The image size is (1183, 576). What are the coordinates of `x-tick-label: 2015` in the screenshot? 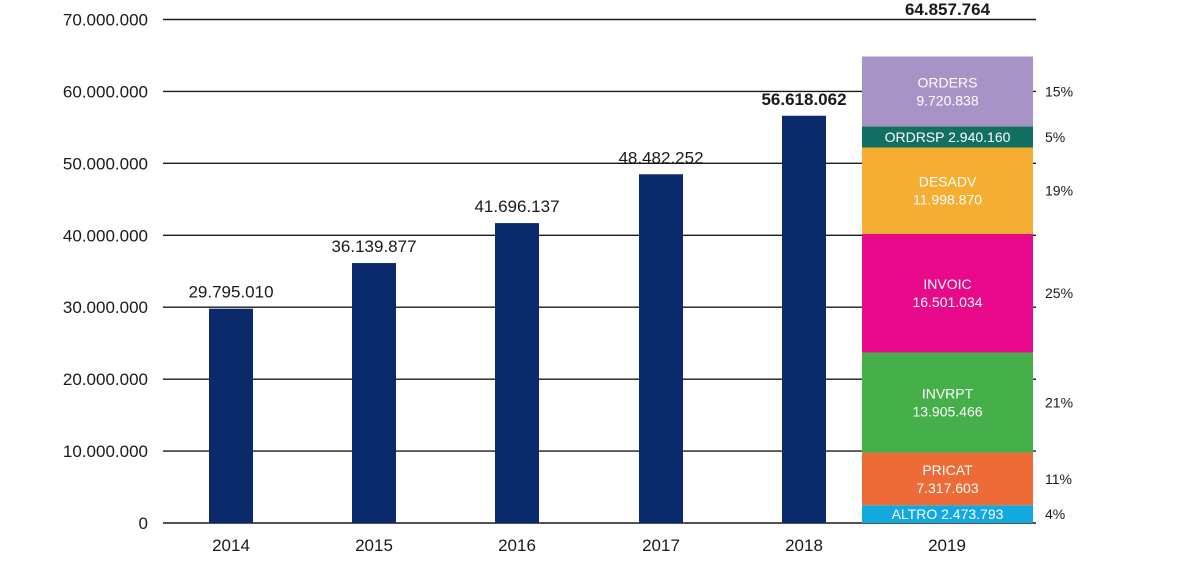 It's located at (374, 545).